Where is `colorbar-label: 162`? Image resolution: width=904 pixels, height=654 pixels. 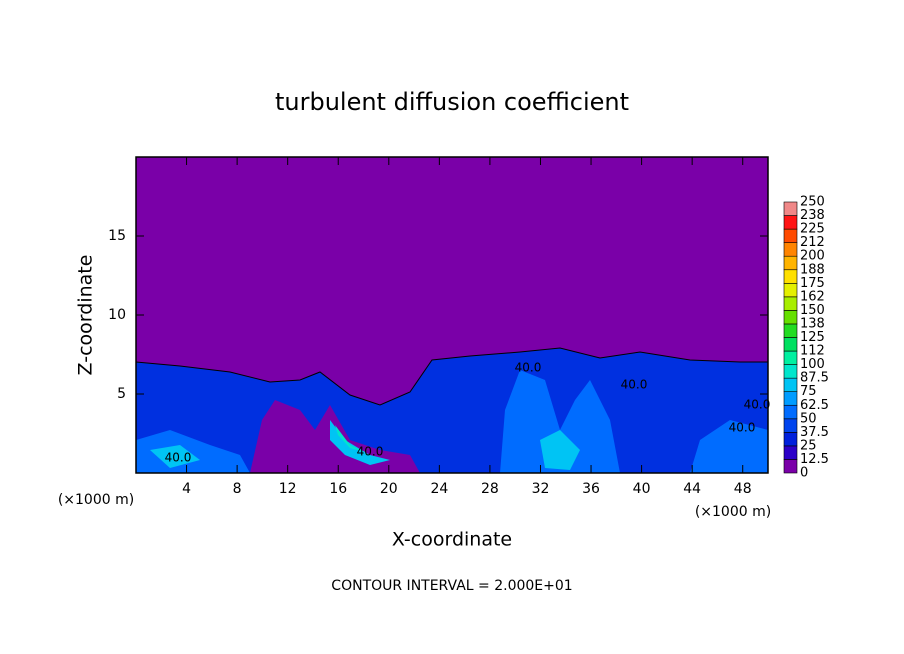
colorbar-label: 162 is located at coordinates (812, 296).